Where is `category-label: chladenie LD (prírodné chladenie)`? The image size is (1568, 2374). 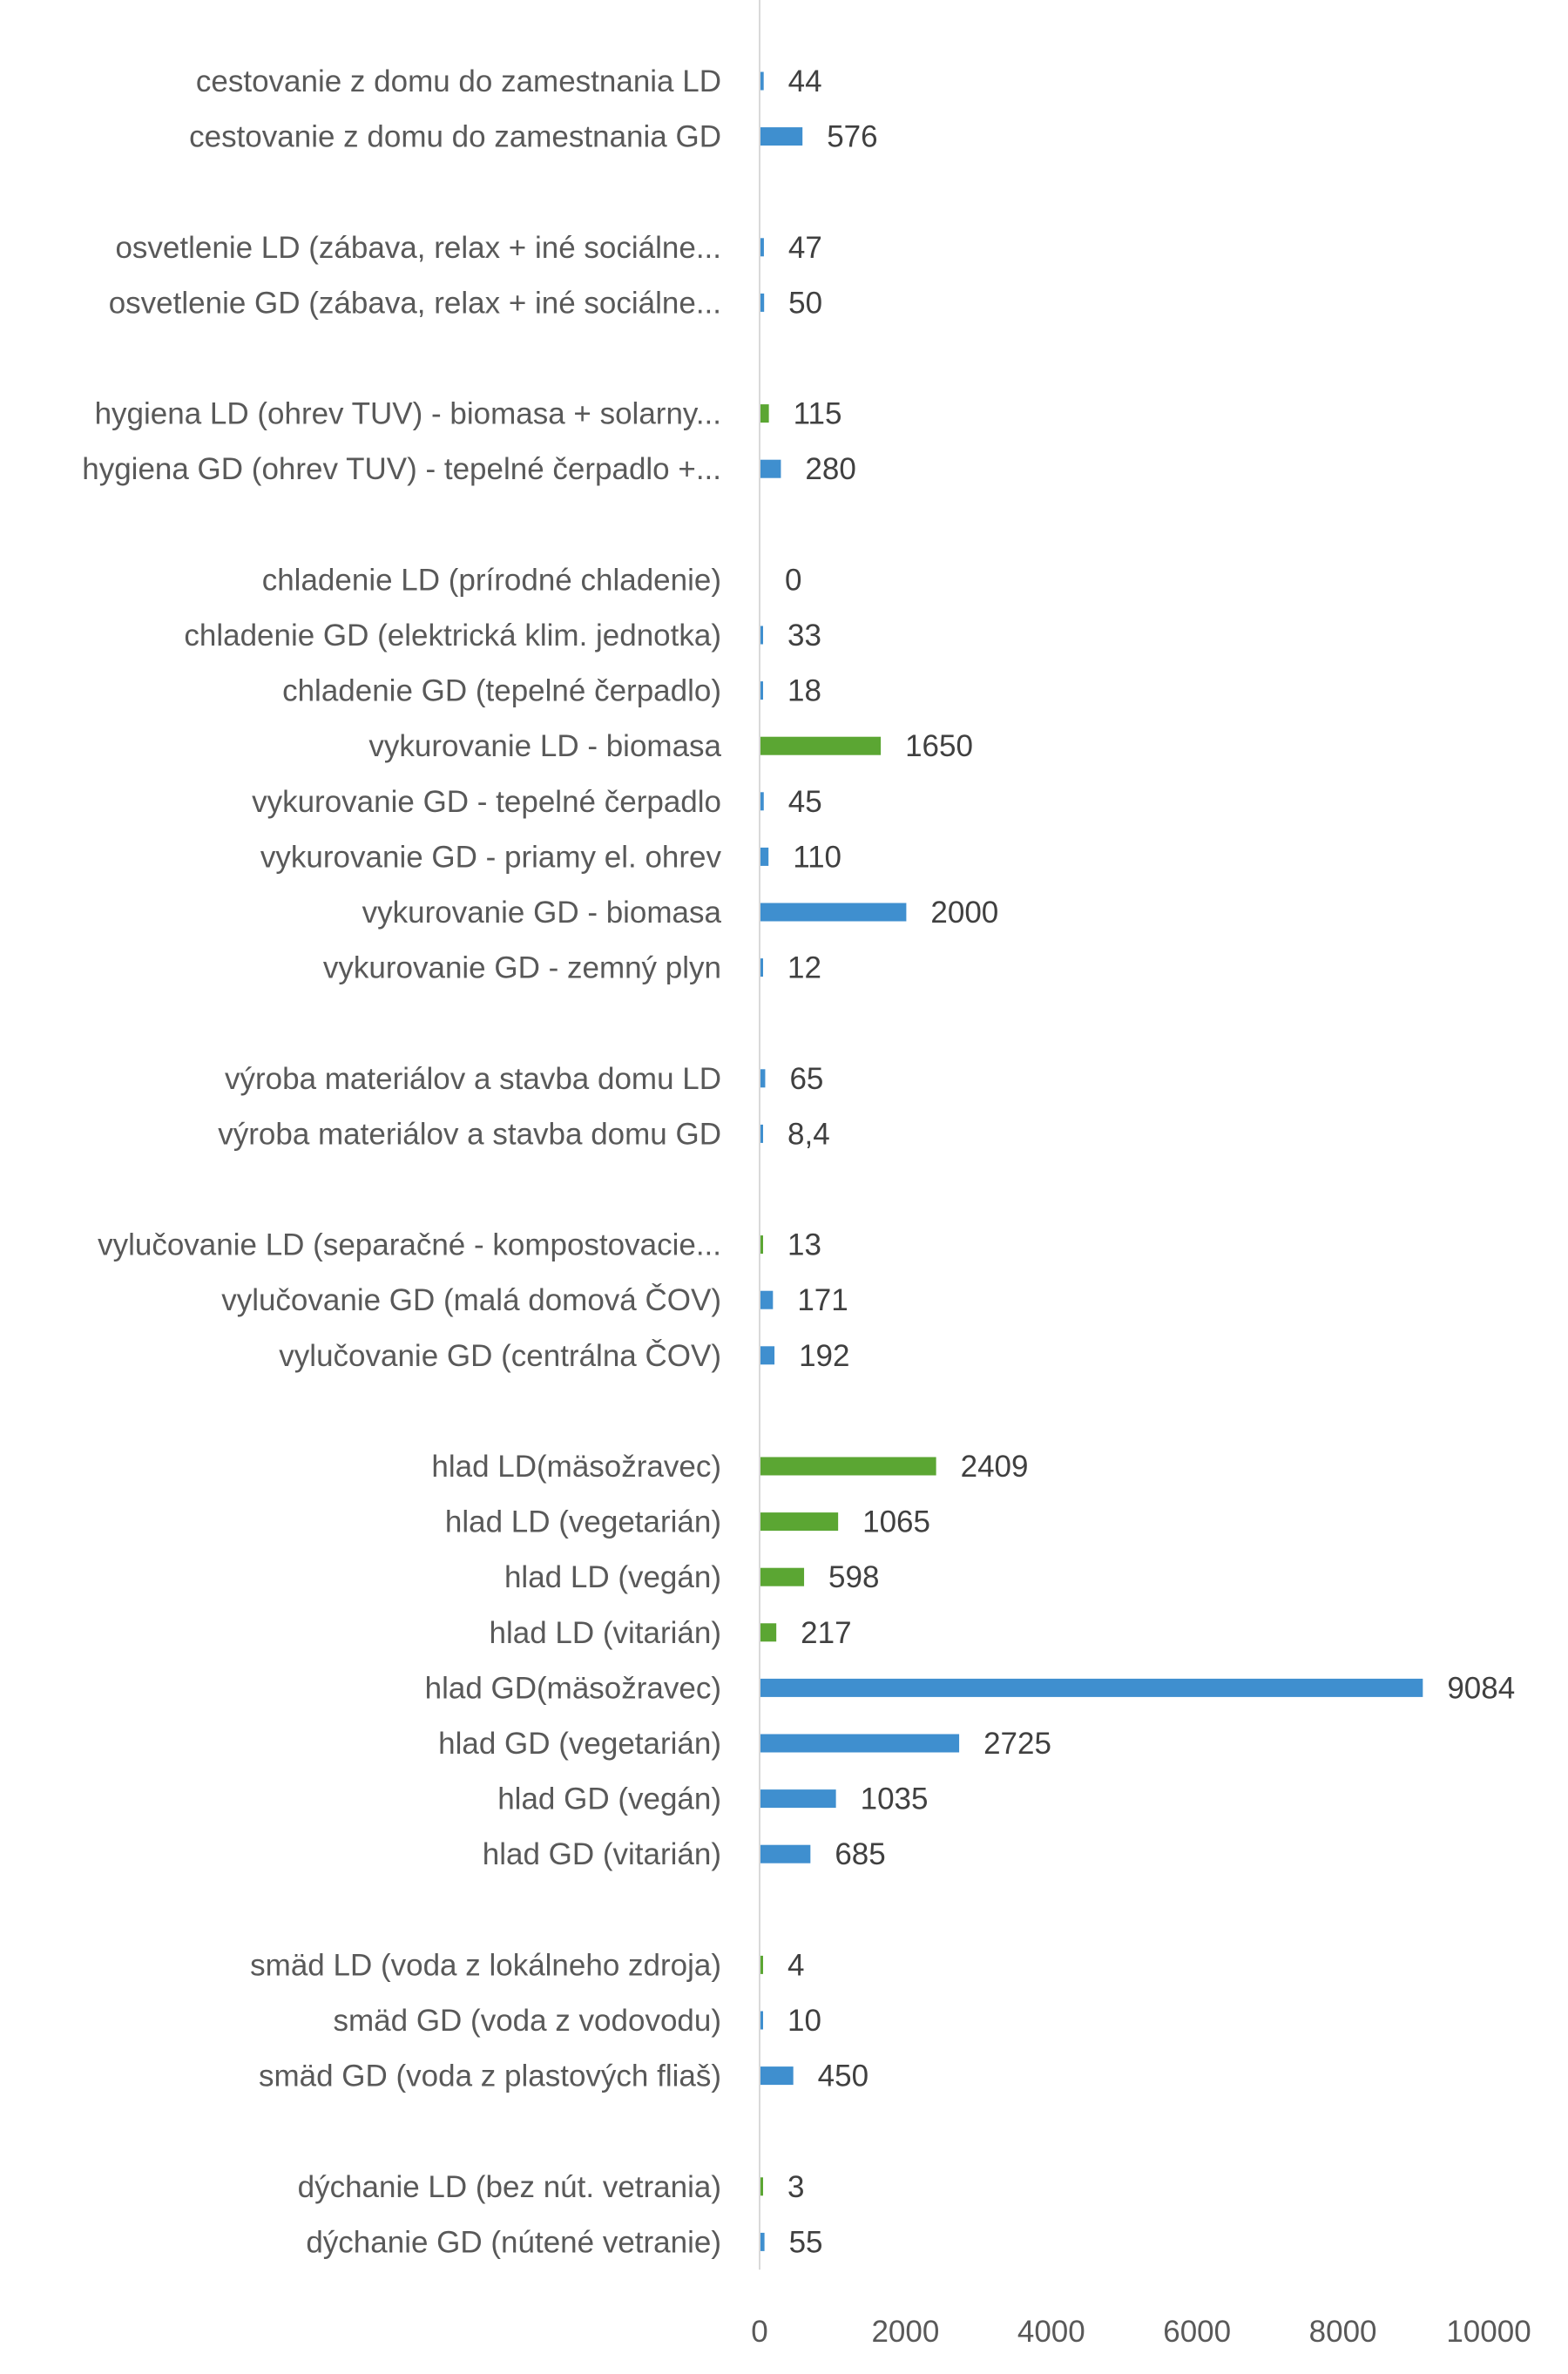 category-label: chladenie LD (prírodné chladenie) is located at coordinates (491, 580).